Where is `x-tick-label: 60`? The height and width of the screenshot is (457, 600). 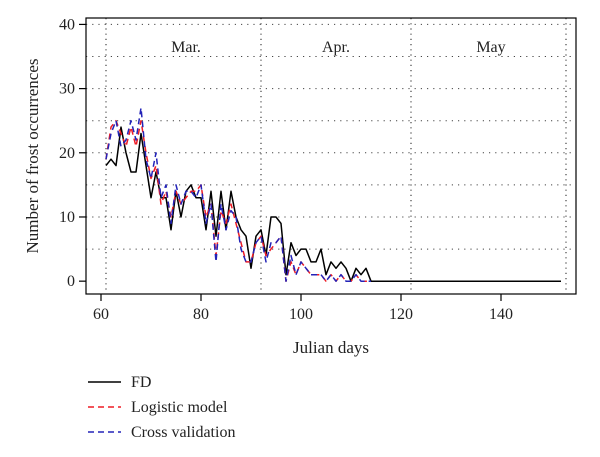 x-tick-label: 60 is located at coordinates (101, 314).